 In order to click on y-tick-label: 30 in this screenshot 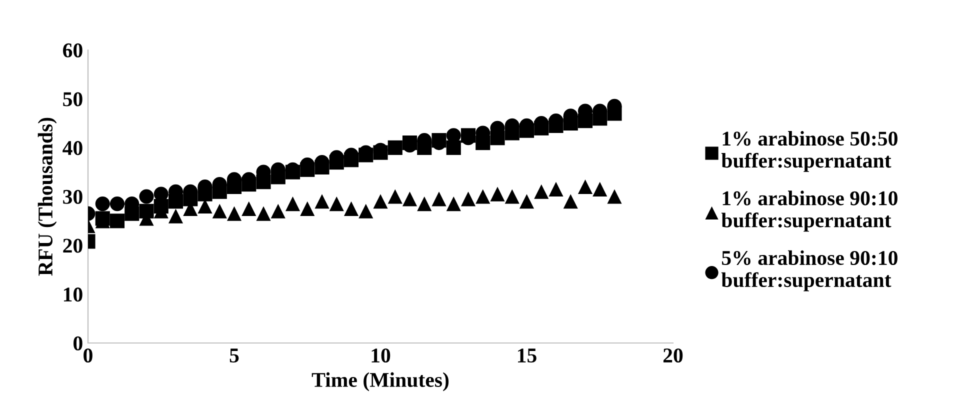, I will do `click(72, 197)`.